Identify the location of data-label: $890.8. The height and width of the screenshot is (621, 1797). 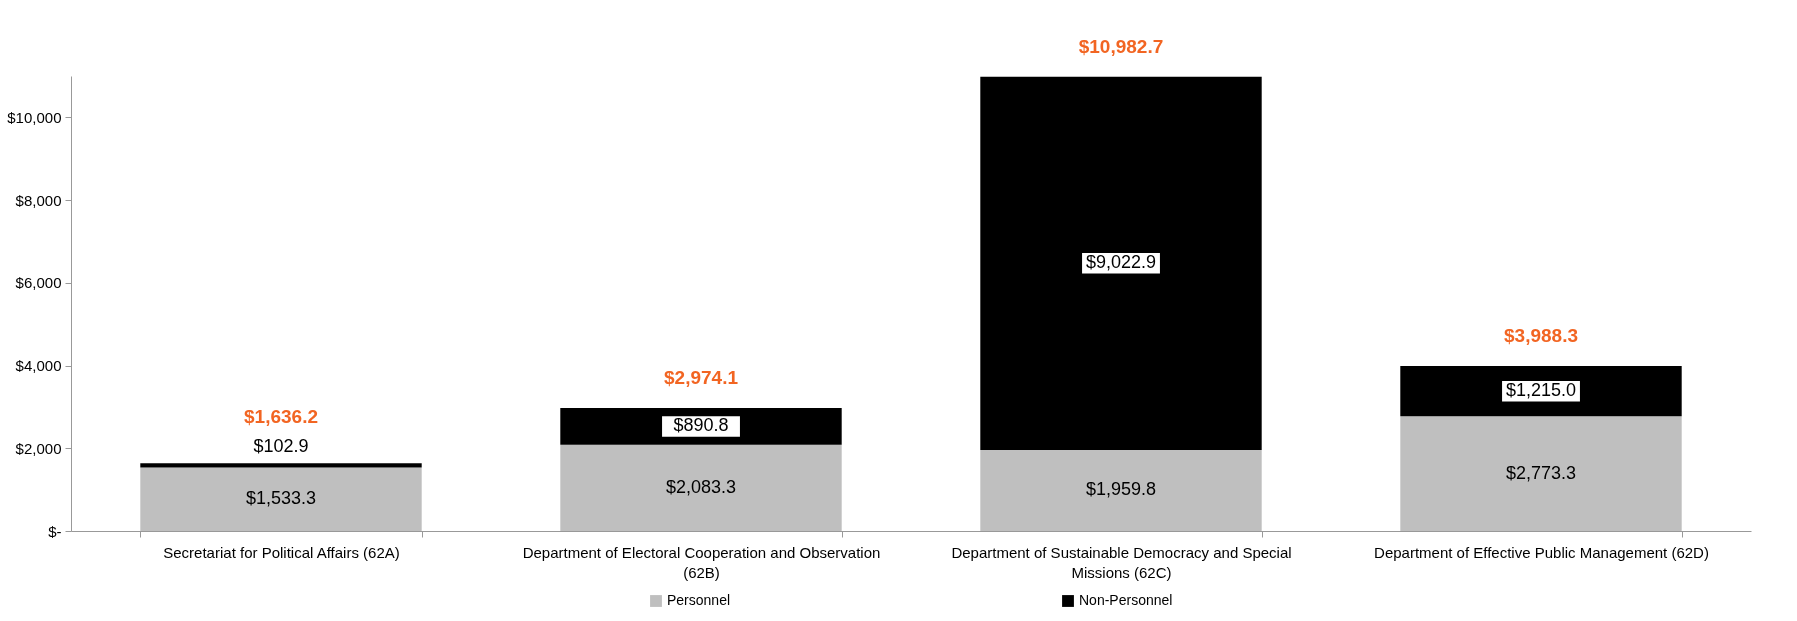
(701, 425).